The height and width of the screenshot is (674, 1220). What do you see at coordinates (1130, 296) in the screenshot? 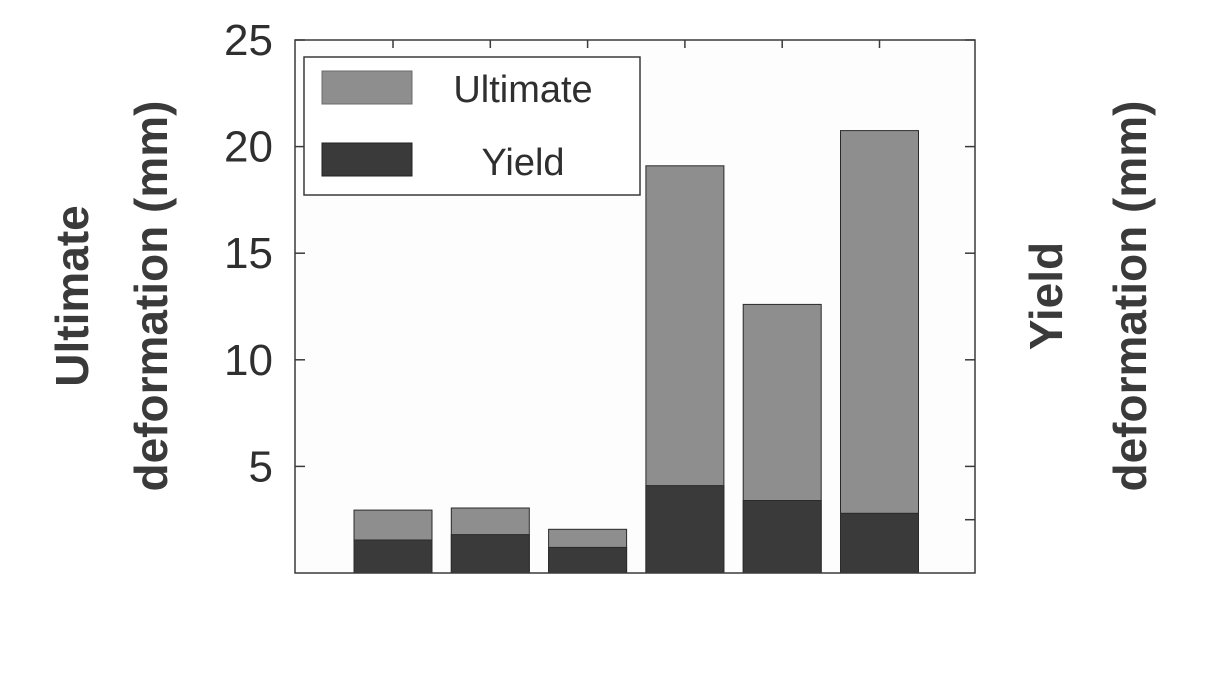
I see `y-axis-title-right-line-2: deformation (mm)` at bounding box center [1130, 296].